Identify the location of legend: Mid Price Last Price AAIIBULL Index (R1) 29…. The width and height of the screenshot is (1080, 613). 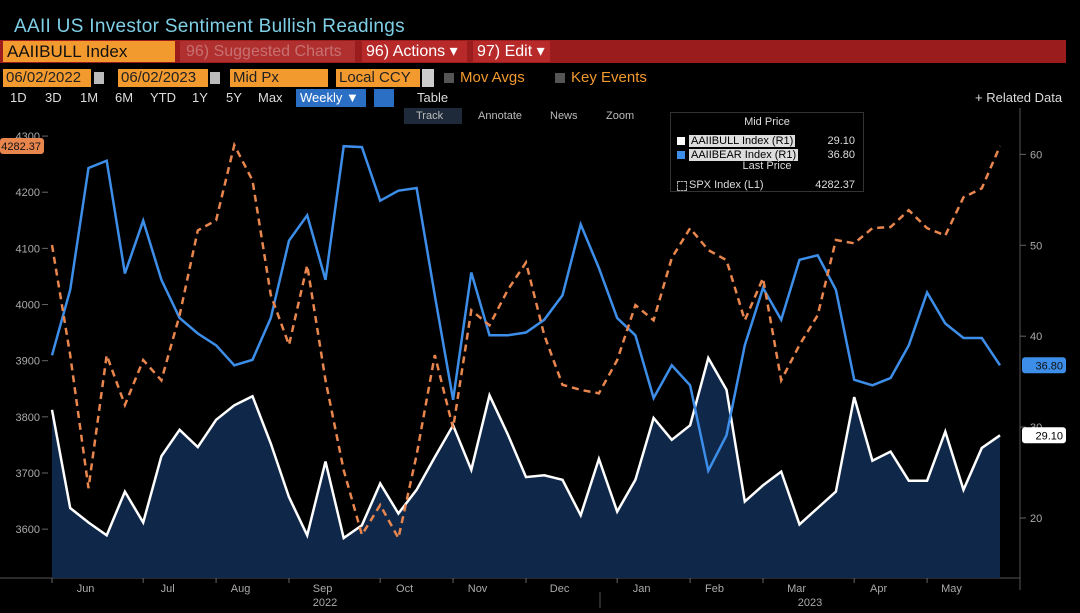
(767, 152).